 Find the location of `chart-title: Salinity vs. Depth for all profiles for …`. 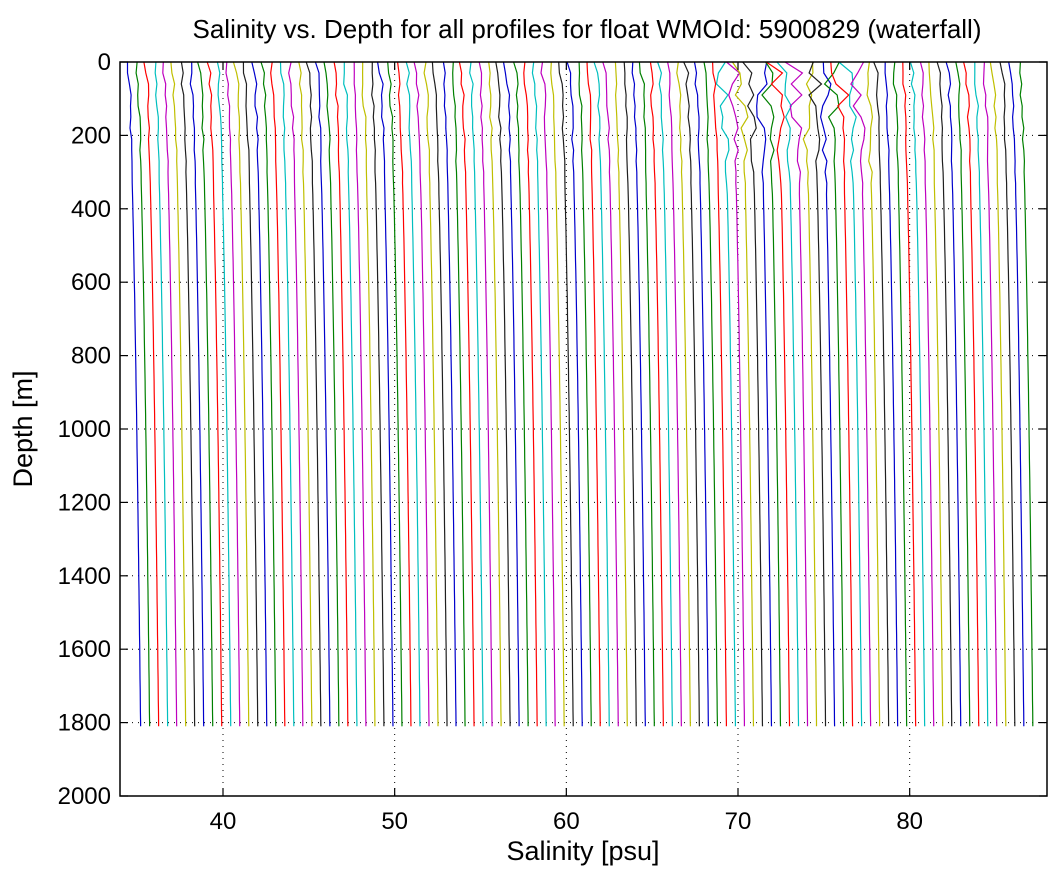

chart-title: Salinity vs. Depth for all profiles for … is located at coordinates (587, 29).